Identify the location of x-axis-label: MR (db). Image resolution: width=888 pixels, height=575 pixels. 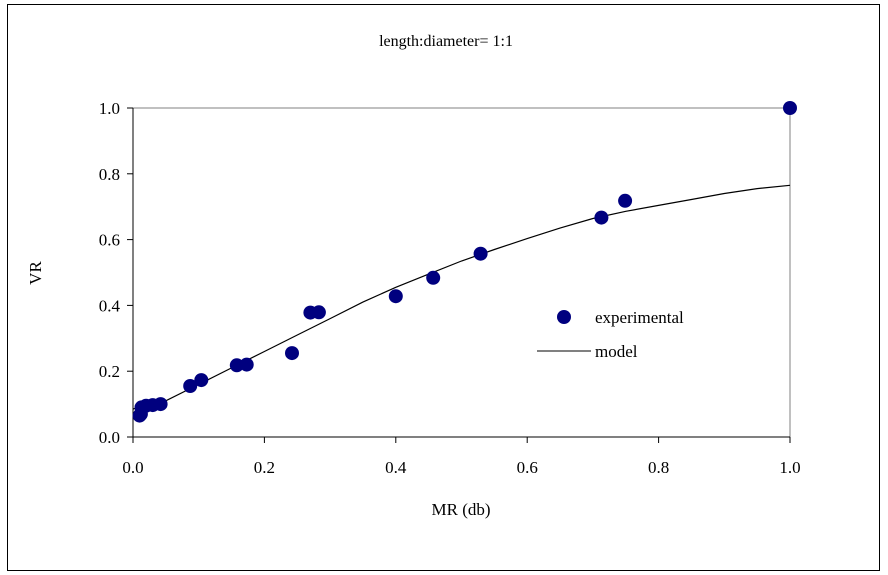
(460, 509).